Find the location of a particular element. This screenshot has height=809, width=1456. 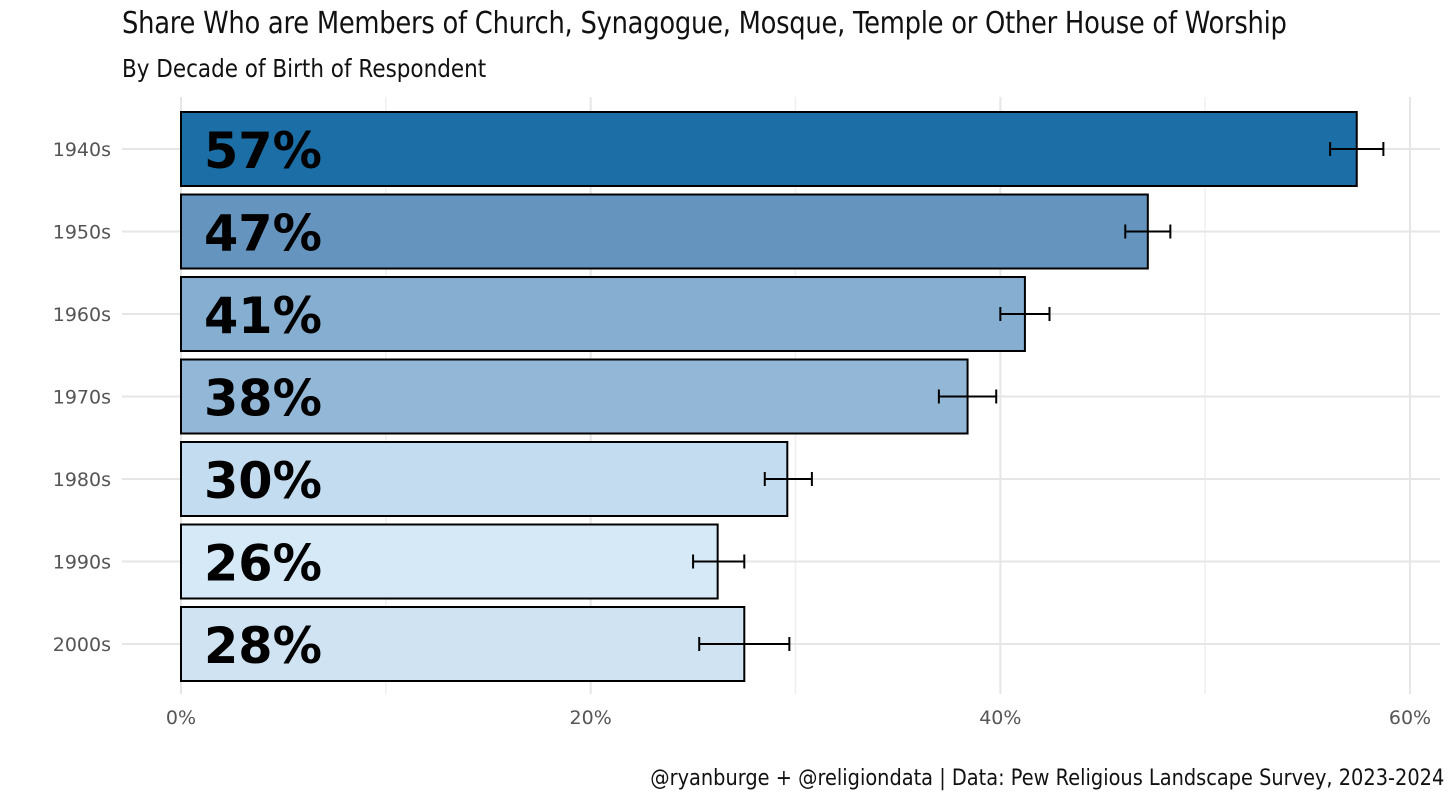

error-bar-1960s is located at coordinates (1025, 314).